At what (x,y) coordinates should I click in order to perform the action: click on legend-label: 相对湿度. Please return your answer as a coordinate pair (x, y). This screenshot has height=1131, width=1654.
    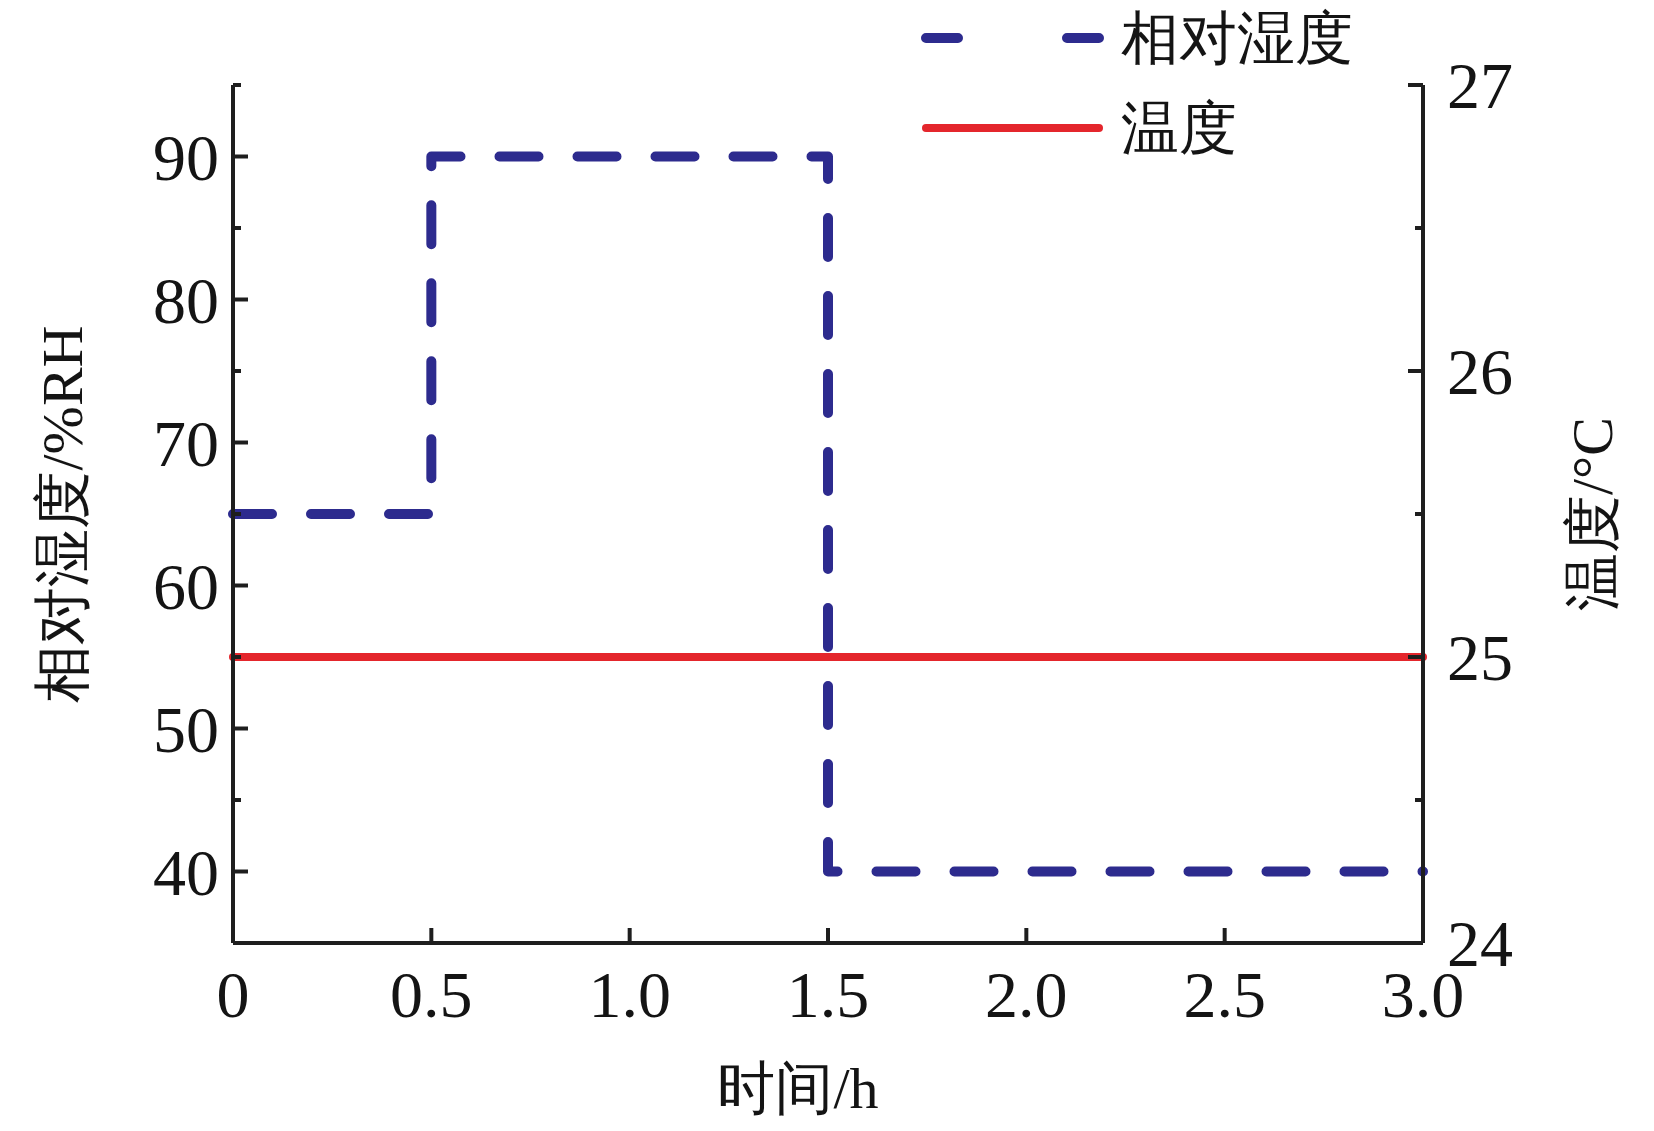
    Looking at the image, I should click on (1237, 39).